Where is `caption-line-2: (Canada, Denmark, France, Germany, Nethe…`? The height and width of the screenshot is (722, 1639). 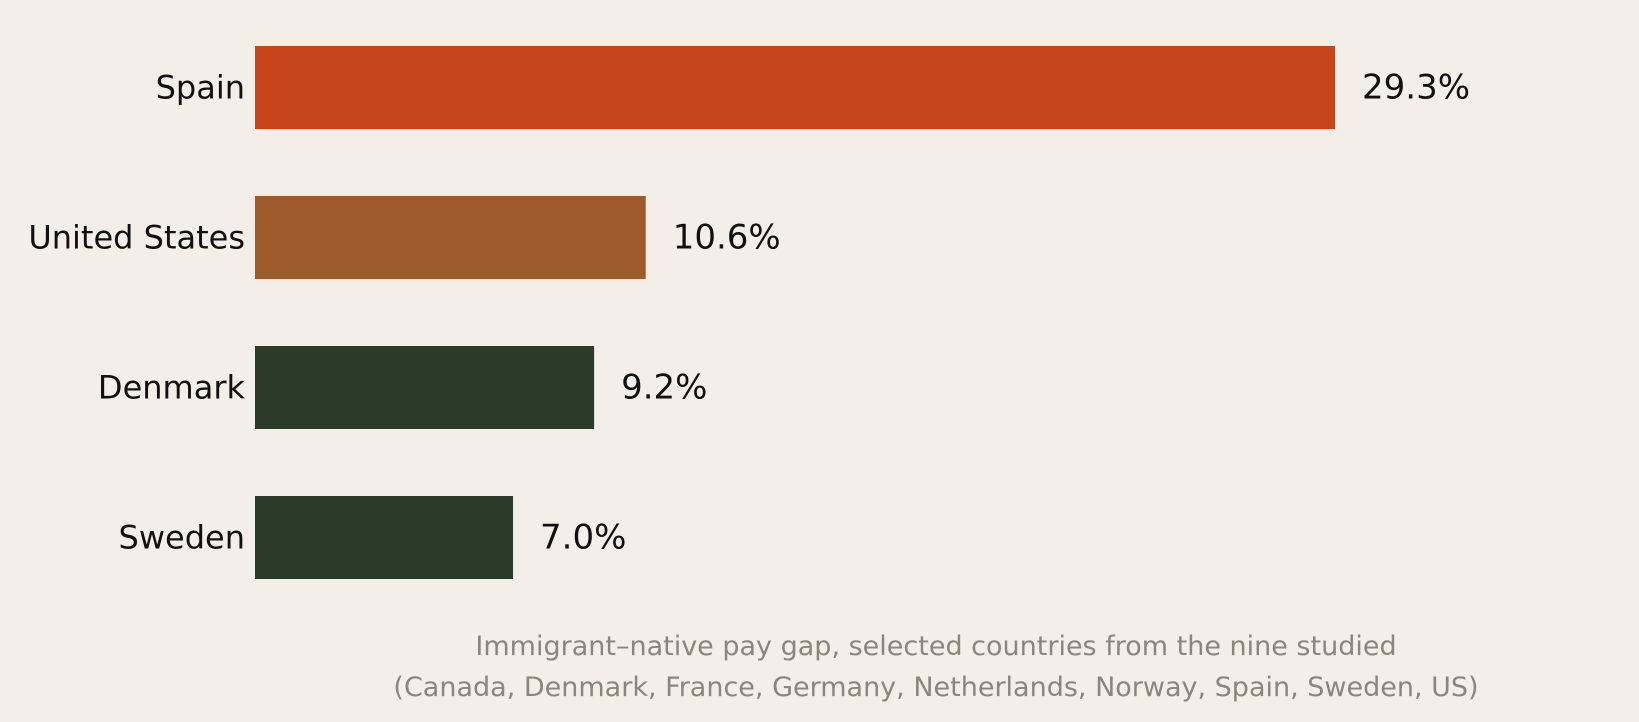 caption-line-2: (Canada, Denmark, France, Germany, Nethe… is located at coordinates (935, 687).